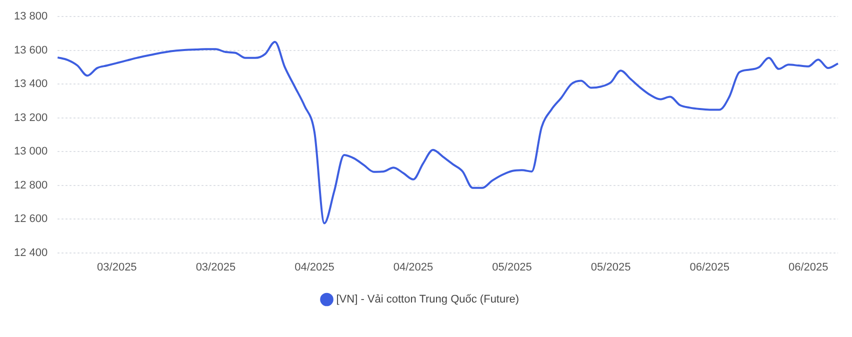 The width and height of the screenshot is (852, 337). Describe the element at coordinates (31, 185) in the screenshot. I see `y-tick-label: 12 800` at that location.